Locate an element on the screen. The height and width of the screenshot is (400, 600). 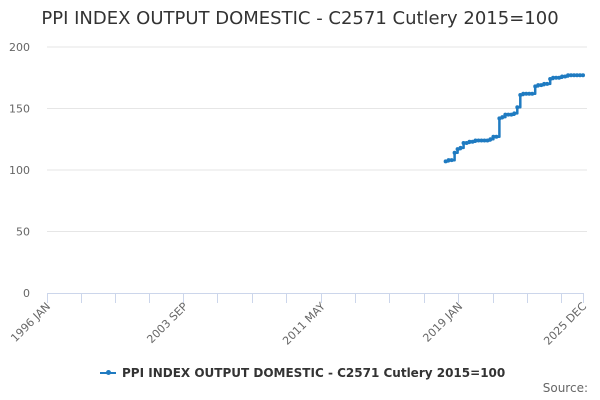
y-tick-label: 0 is located at coordinates (26, 293).